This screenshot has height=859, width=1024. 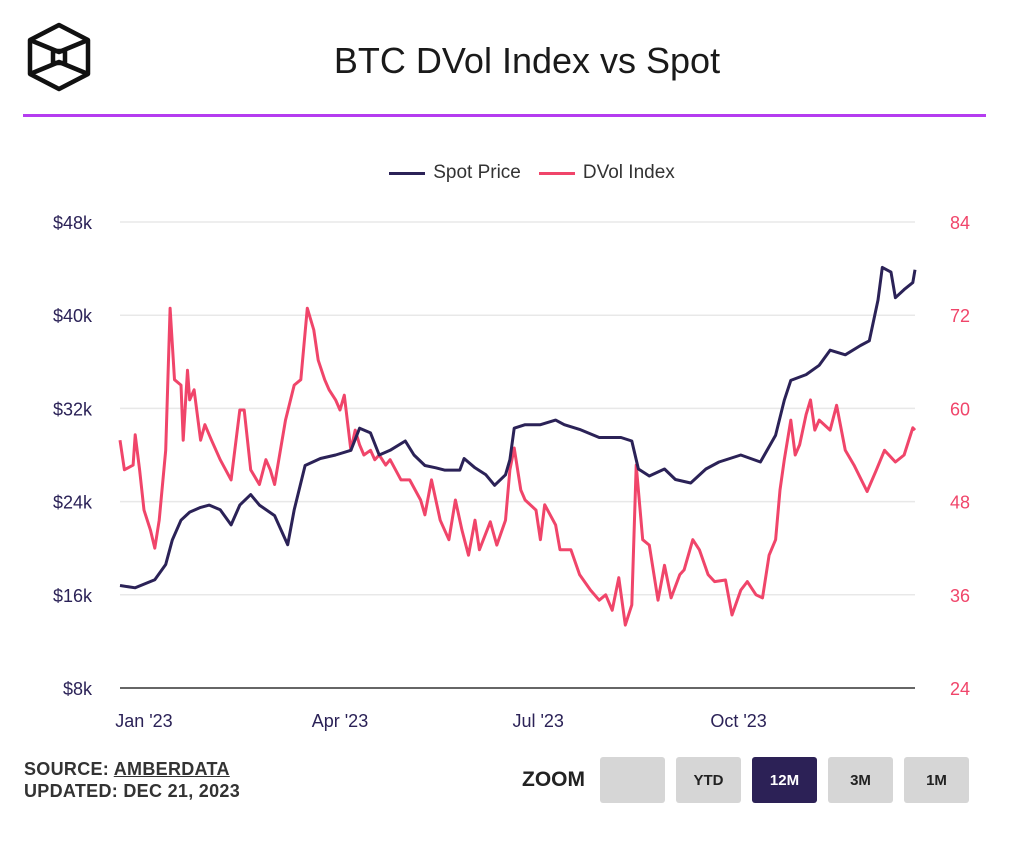 What do you see at coordinates (78, 689) in the screenshot?
I see `y-left-tick-label: $8k` at bounding box center [78, 689].